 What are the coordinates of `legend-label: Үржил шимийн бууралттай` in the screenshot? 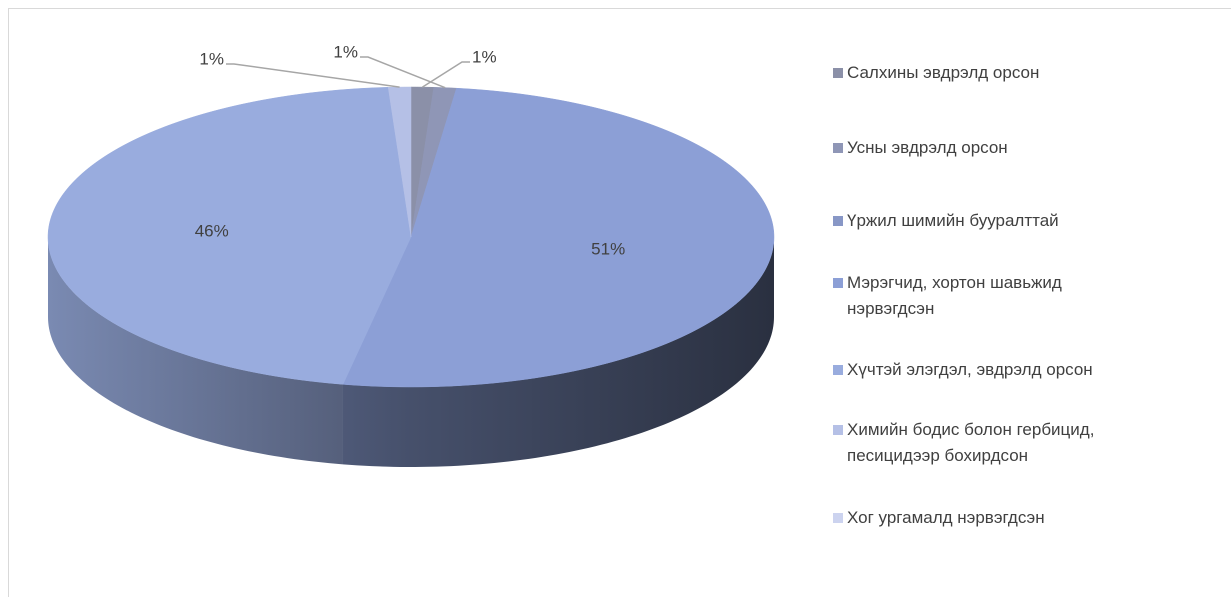 It's located at (953, 220).